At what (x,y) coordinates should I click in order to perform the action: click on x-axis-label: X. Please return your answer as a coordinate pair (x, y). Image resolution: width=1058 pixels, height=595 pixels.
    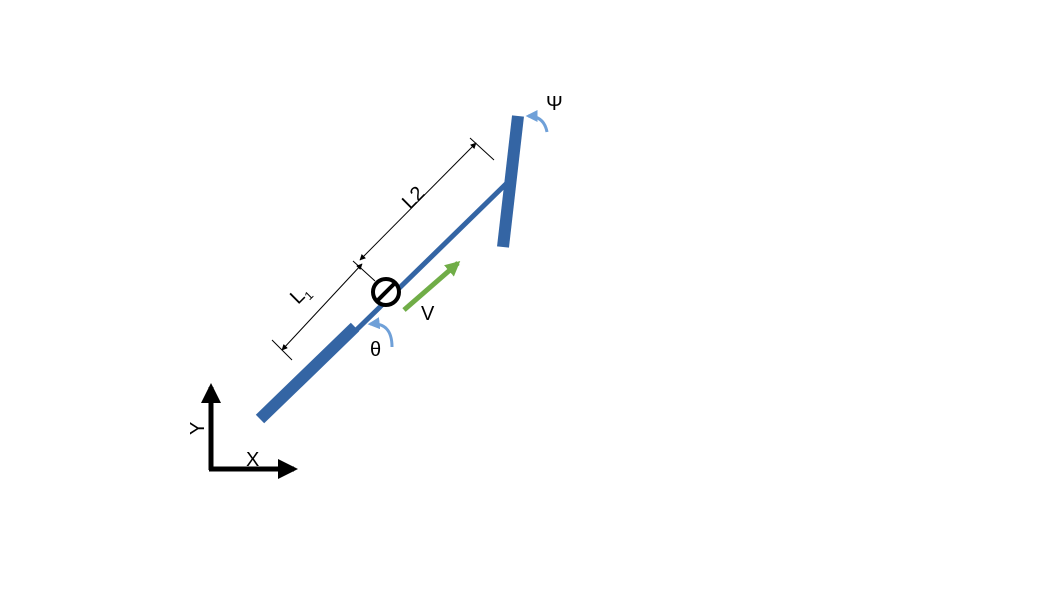
    Looking at the image, I should click on (252, 460).